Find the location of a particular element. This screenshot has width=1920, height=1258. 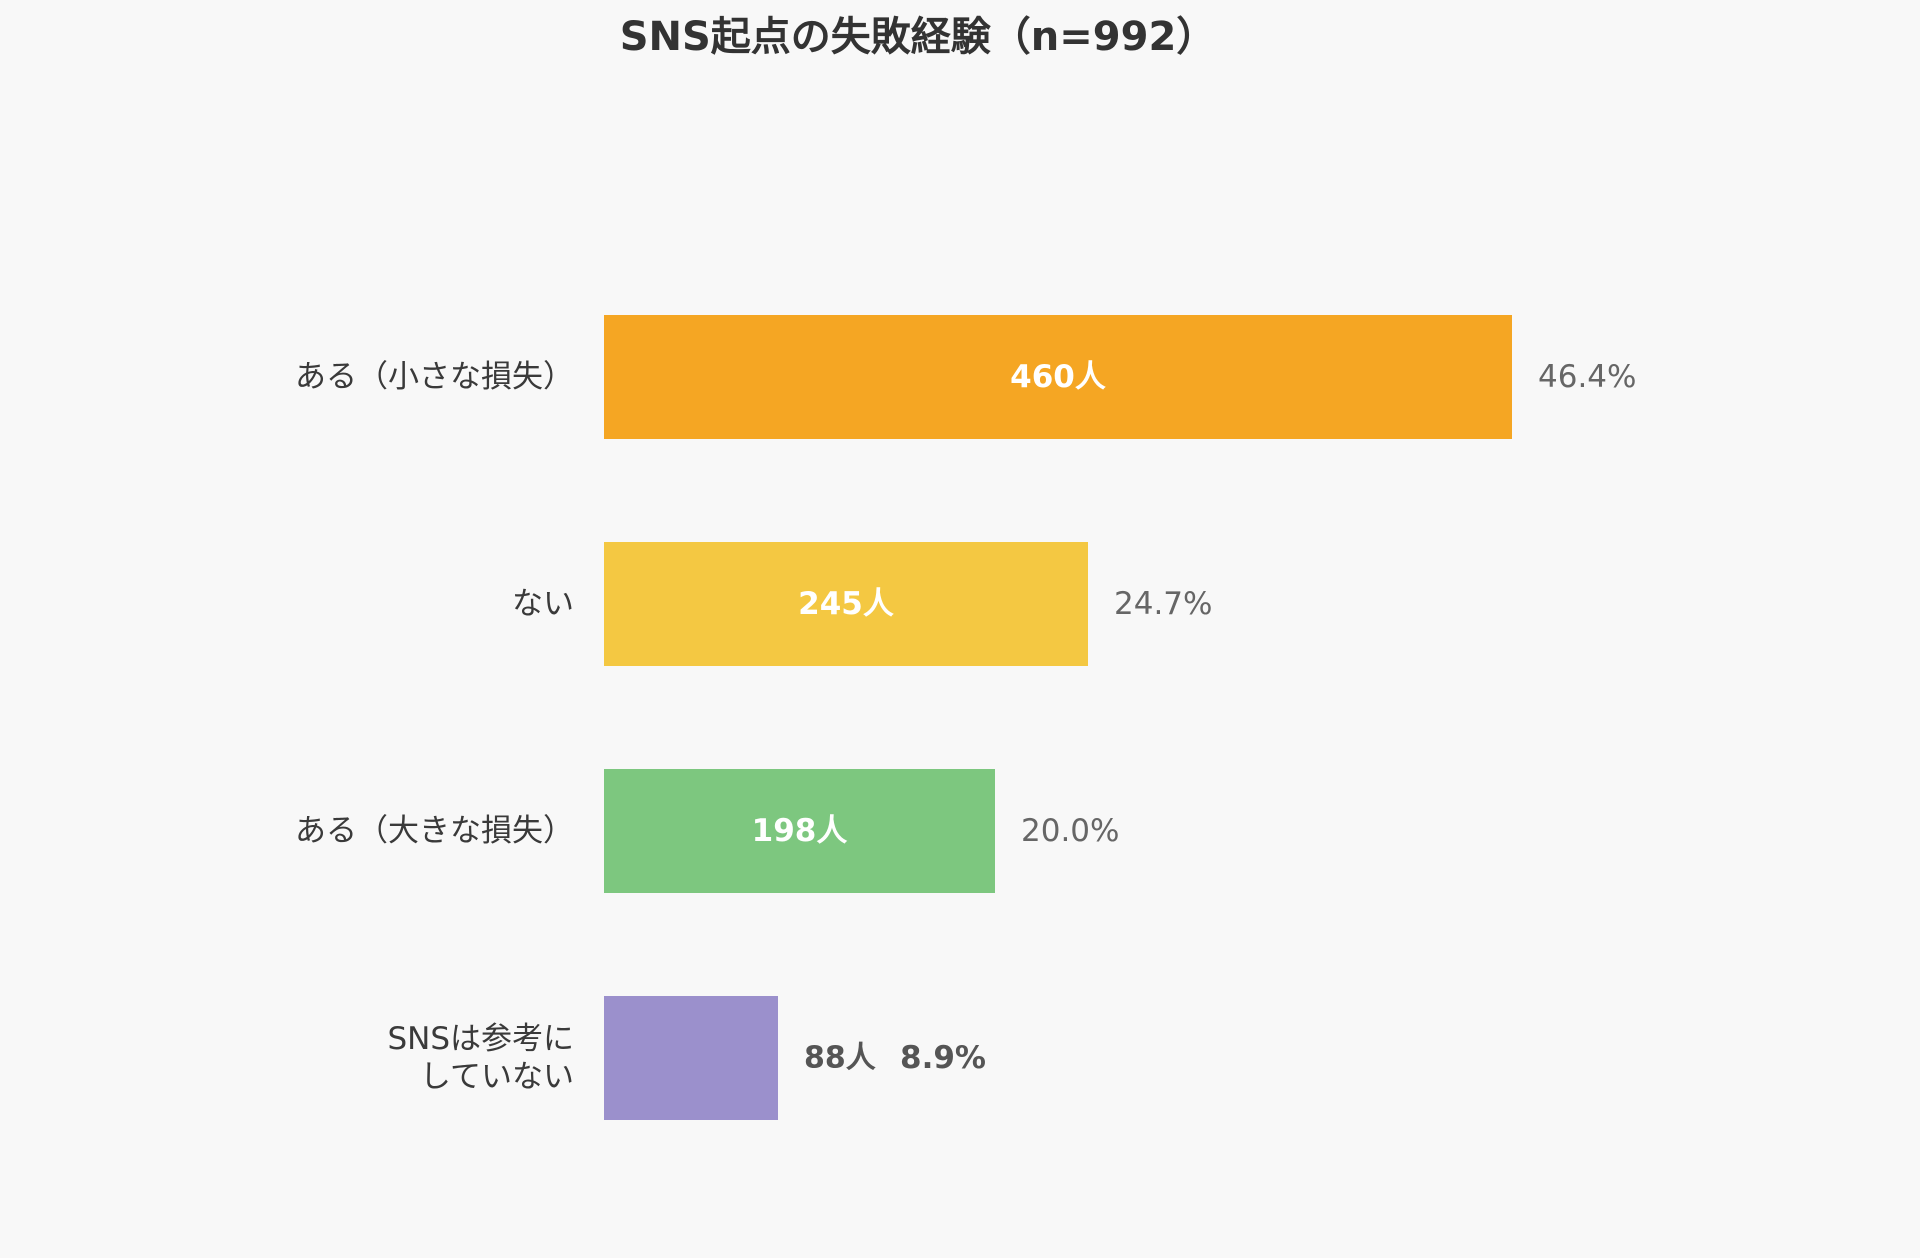

bar-value-label: 198人 is located at coordinates (800, 831).